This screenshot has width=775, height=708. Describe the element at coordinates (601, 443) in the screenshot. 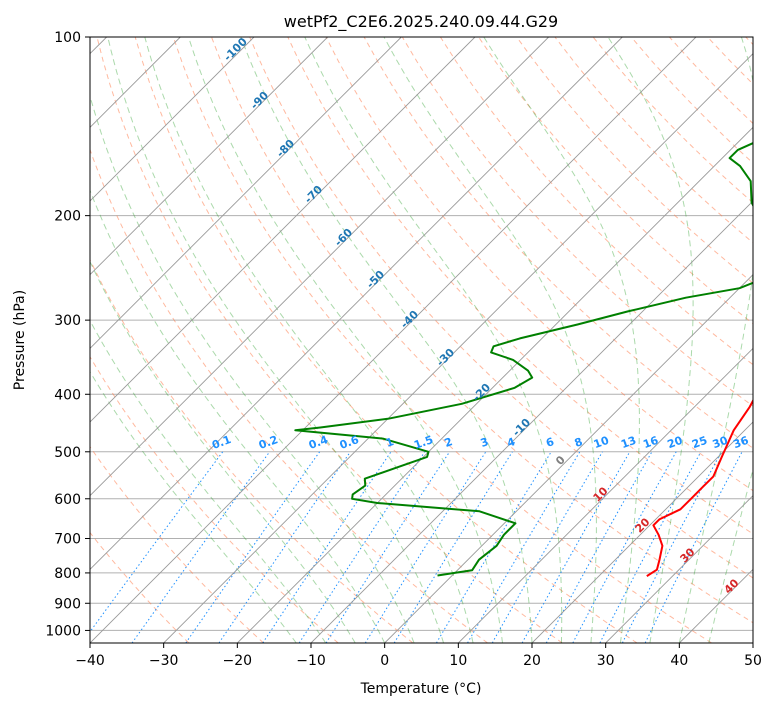

I see `mixing-ratio-label: 10` at that location.